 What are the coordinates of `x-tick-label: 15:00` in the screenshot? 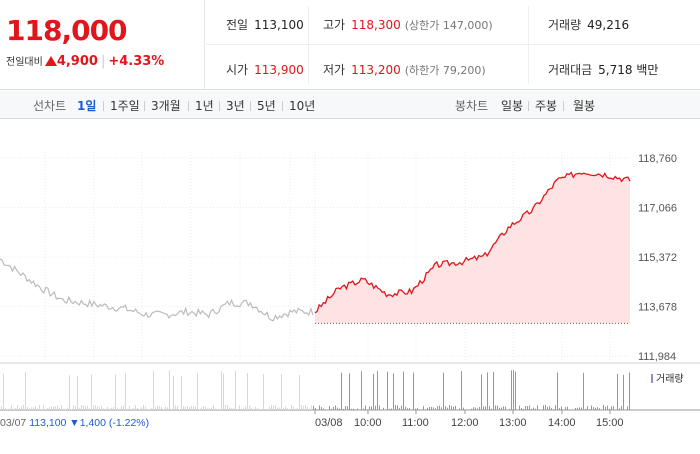 It's located at (610, 423).